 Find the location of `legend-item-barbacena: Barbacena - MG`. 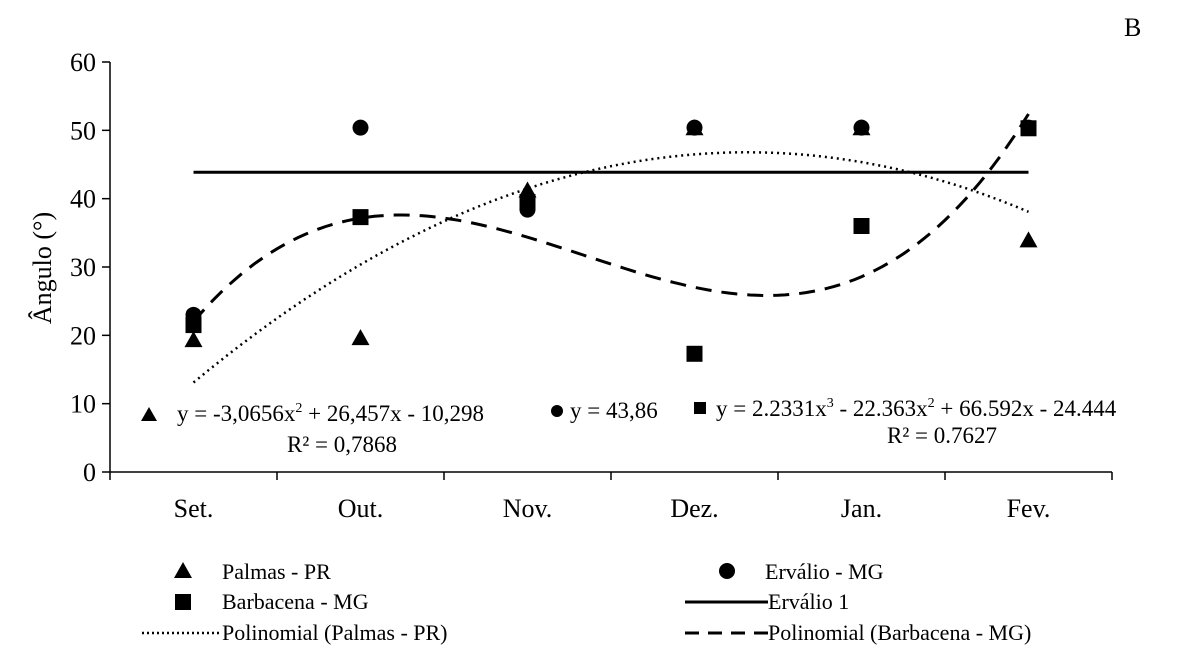

legend-item-barbacena: Barbacena - MG is located at coordinates (272, 601).